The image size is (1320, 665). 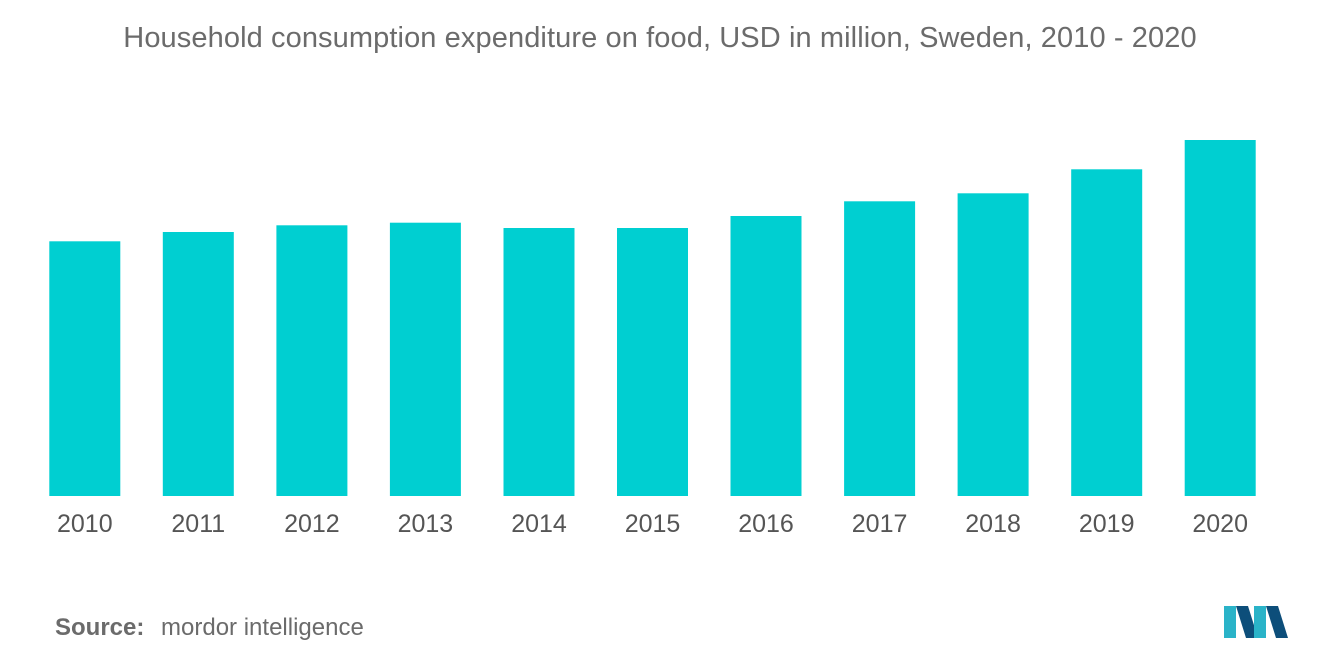 What do you see at coordinates (85, 368) in the screenshot?
I see `bar-2010` at bounding box center [85, 368].